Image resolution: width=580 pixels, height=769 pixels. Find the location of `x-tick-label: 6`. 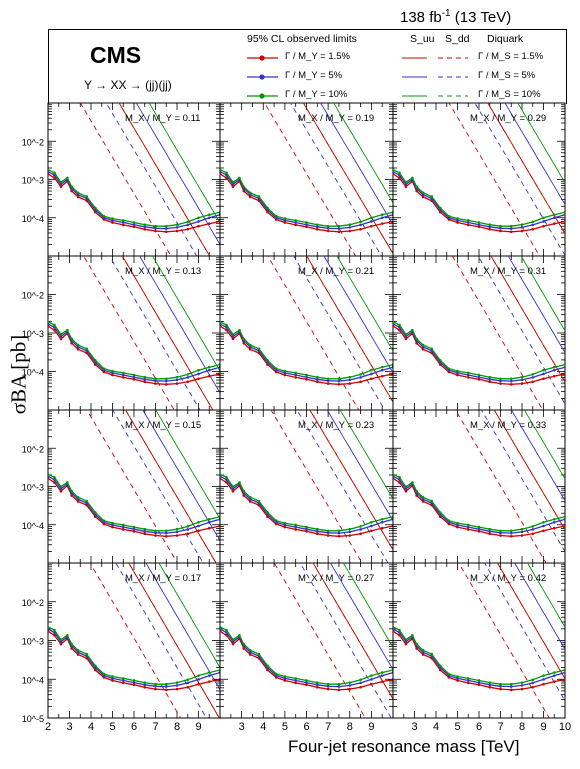

x-tick-label: 6 is located at coordinates (134, 727).